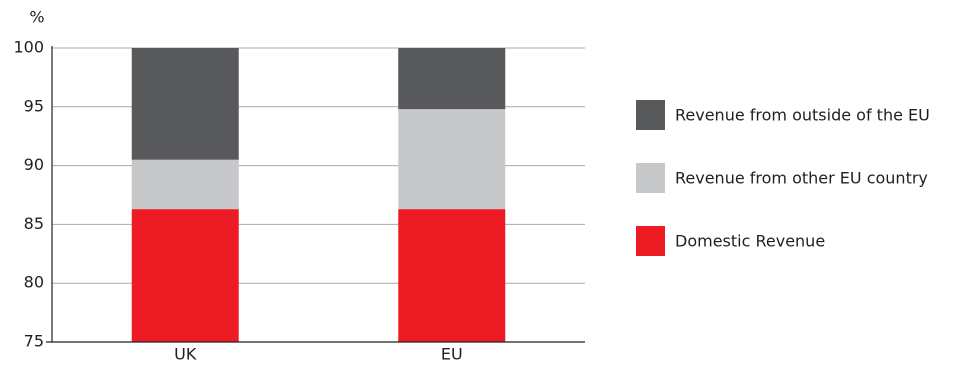 The image size is (974, 367). What do you see at coordinates (802, 115) in the screenshot?
I see `legend-label: Revenue from outside of the EU` at bounding box center [802, 115].